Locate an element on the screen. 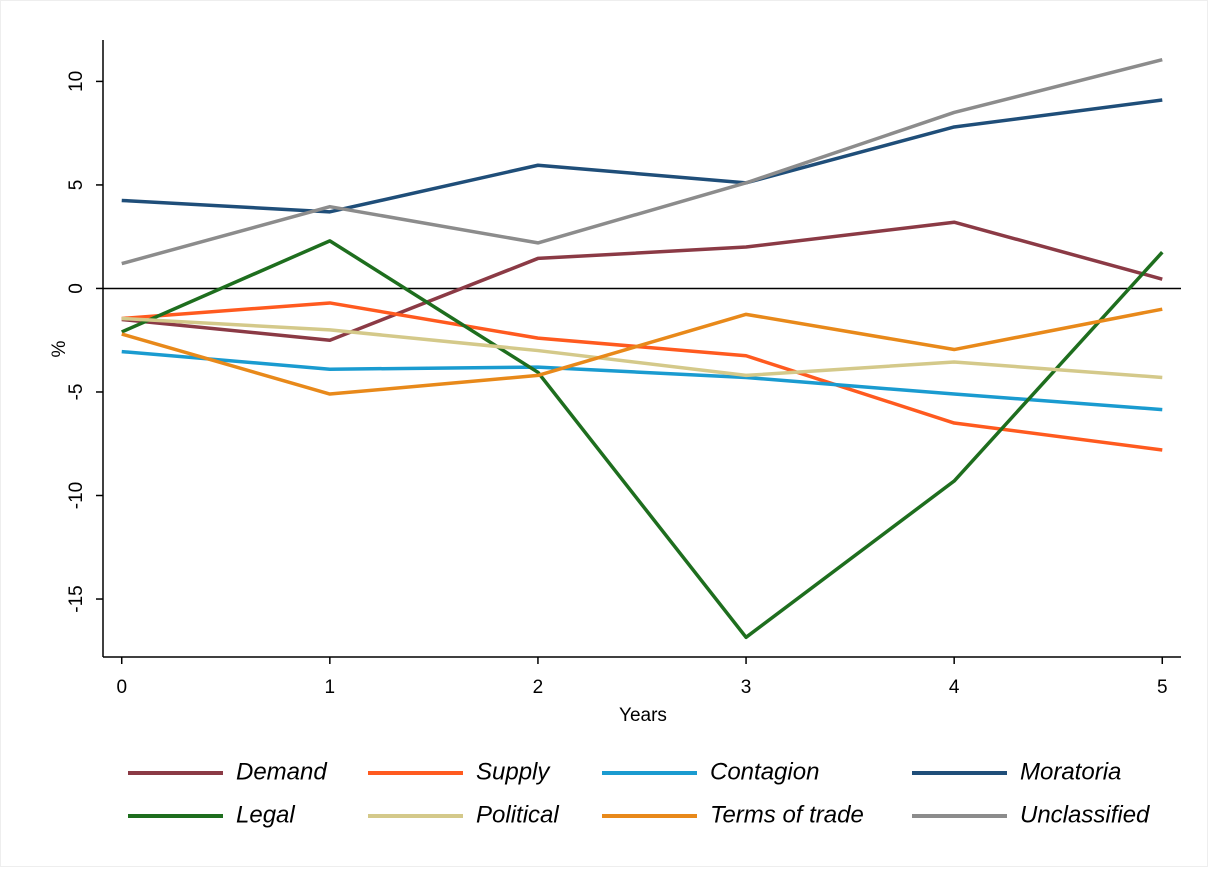 Image resolution: width=1208 pixels, height=872 pixels. y-axis-label: % is located at coordinates (59, 348).